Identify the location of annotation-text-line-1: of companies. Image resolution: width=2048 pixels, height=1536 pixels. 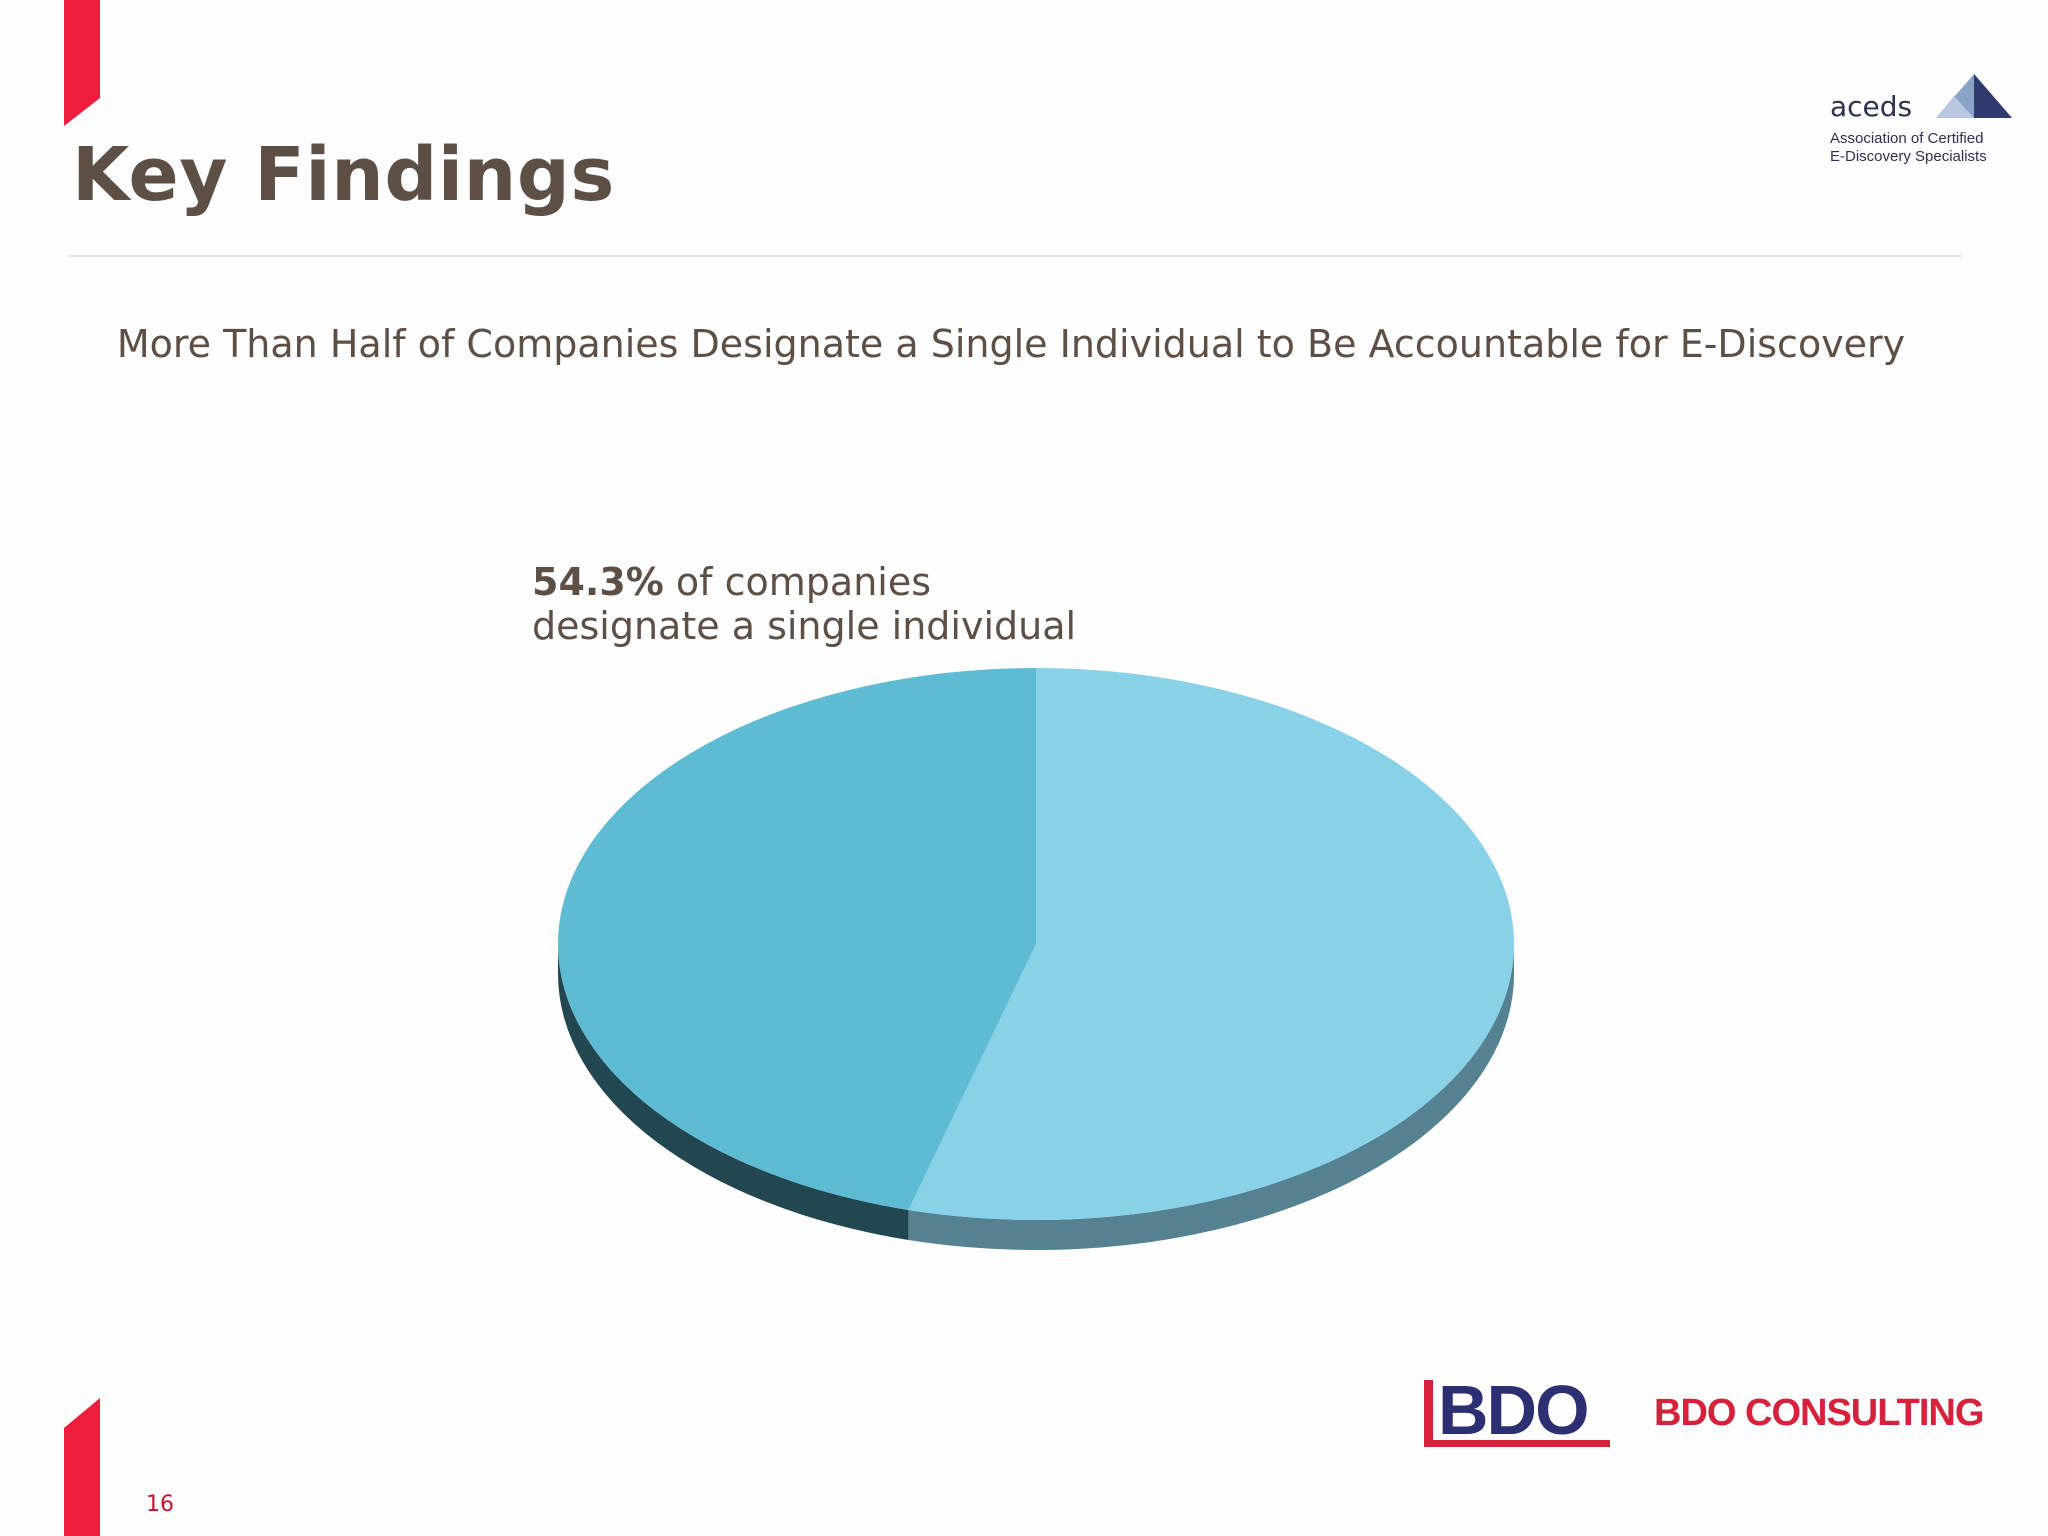
(797, 582).